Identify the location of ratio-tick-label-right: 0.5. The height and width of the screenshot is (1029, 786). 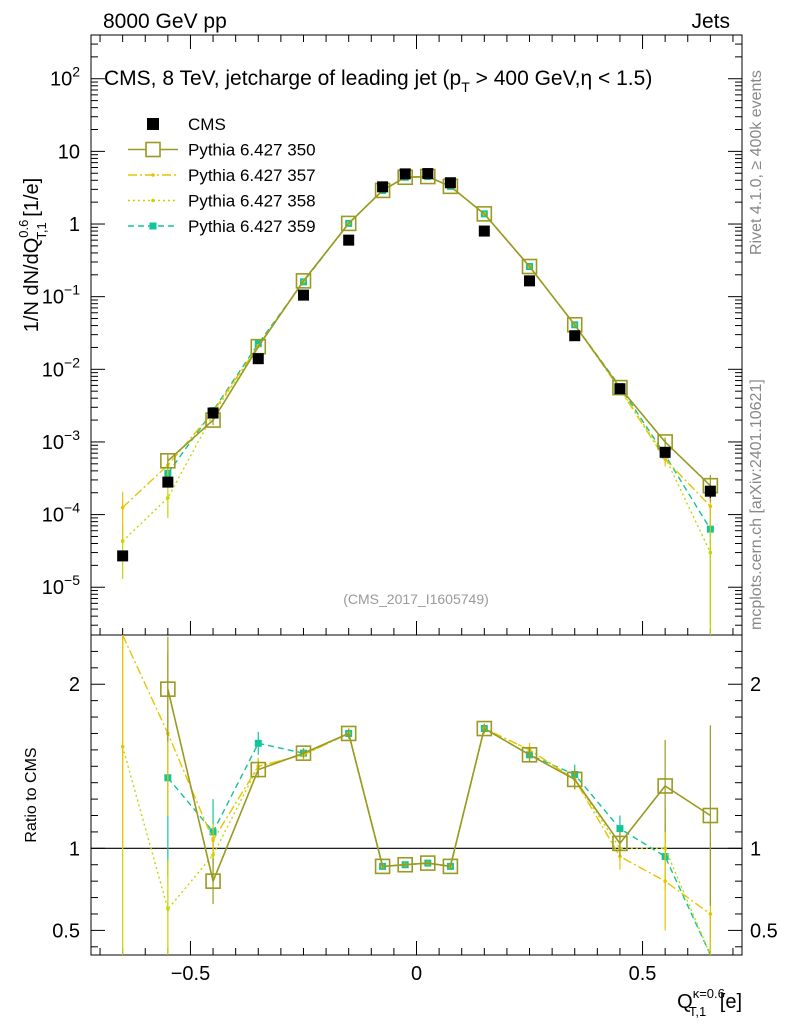
(764, 931).